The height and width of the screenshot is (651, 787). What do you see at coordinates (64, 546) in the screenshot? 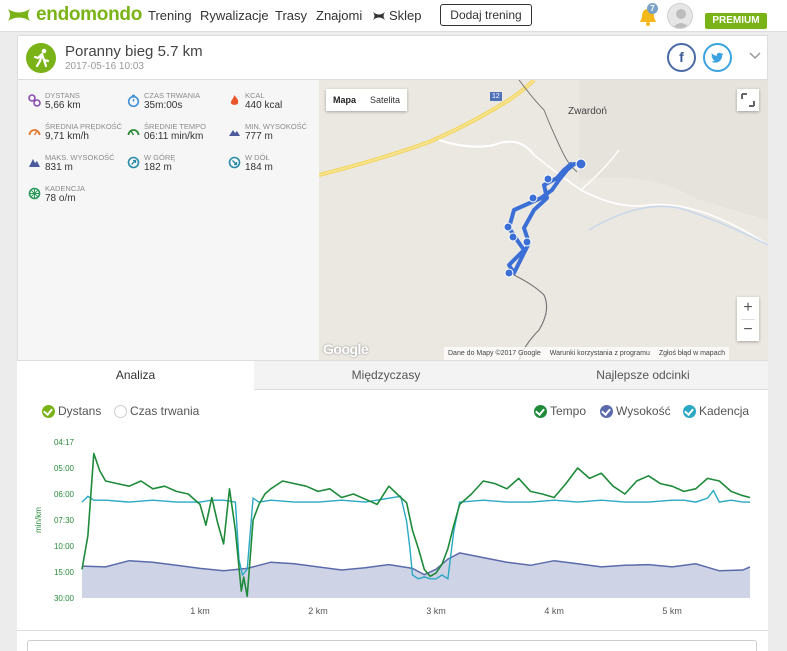
I see `y-tick-label: 10:00` at bounding box center [64, 546].